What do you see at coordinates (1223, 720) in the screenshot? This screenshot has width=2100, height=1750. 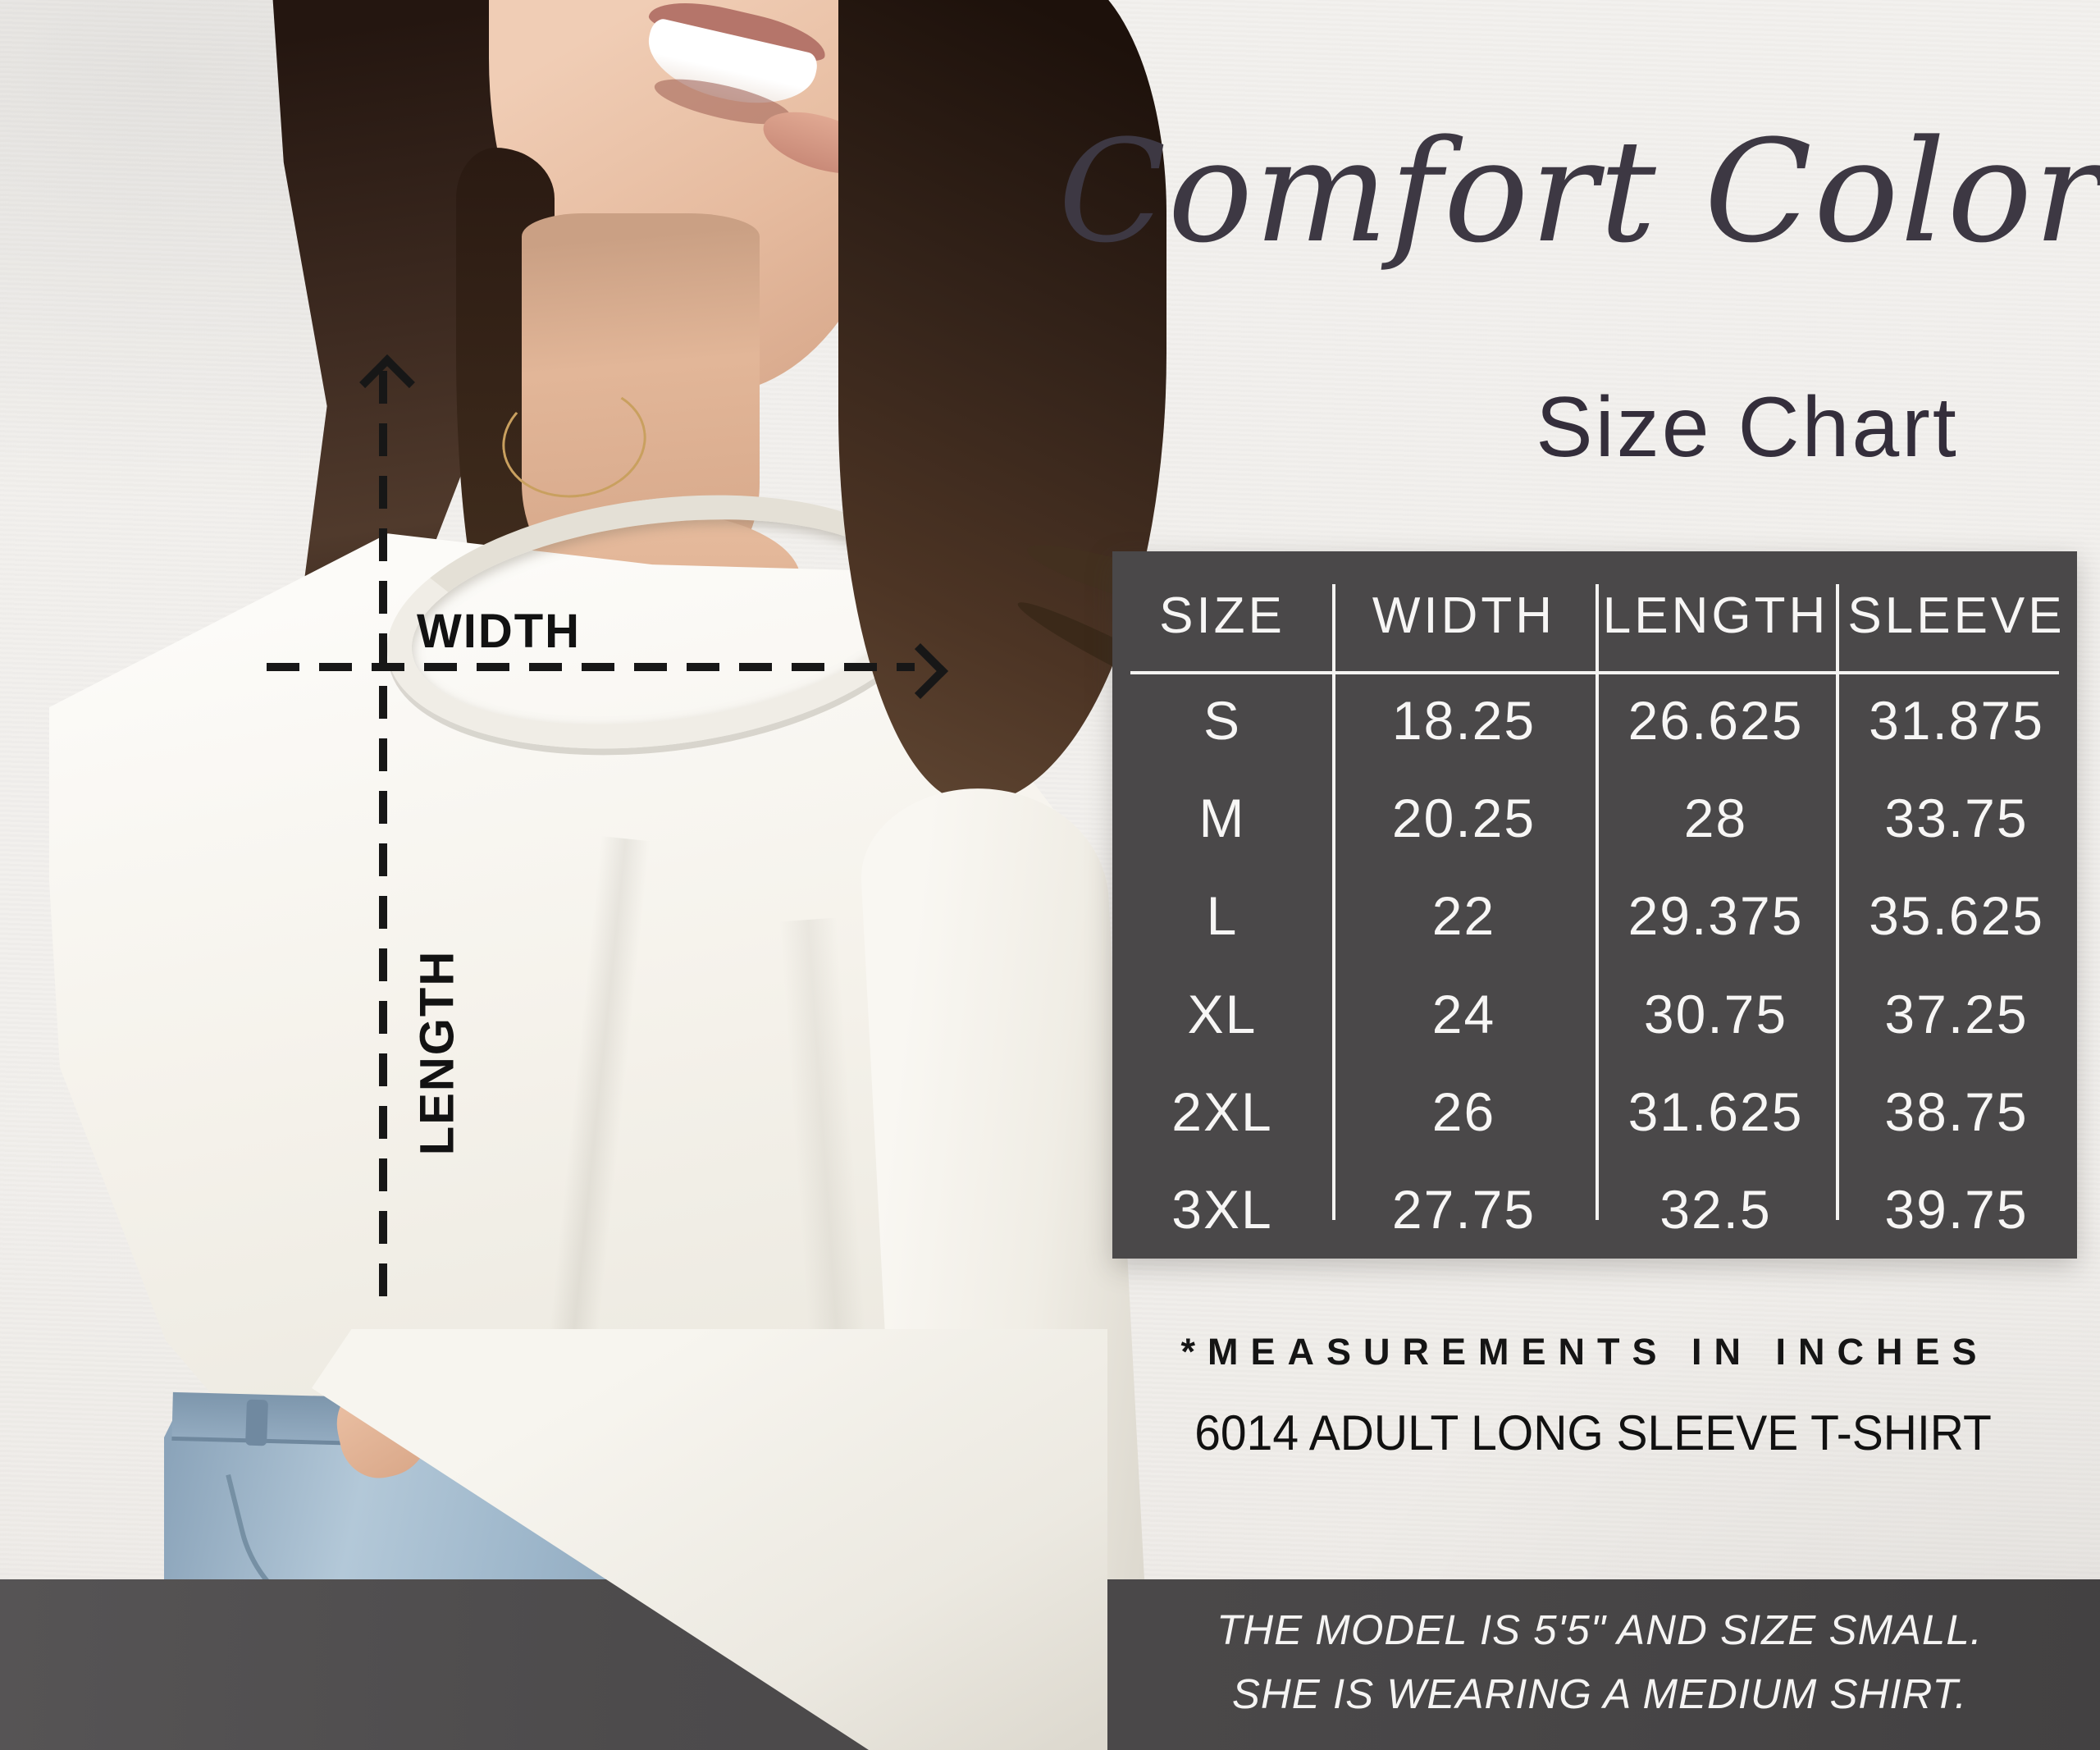 I see `table-cell-size: S` at bounding box center [1223, 720].